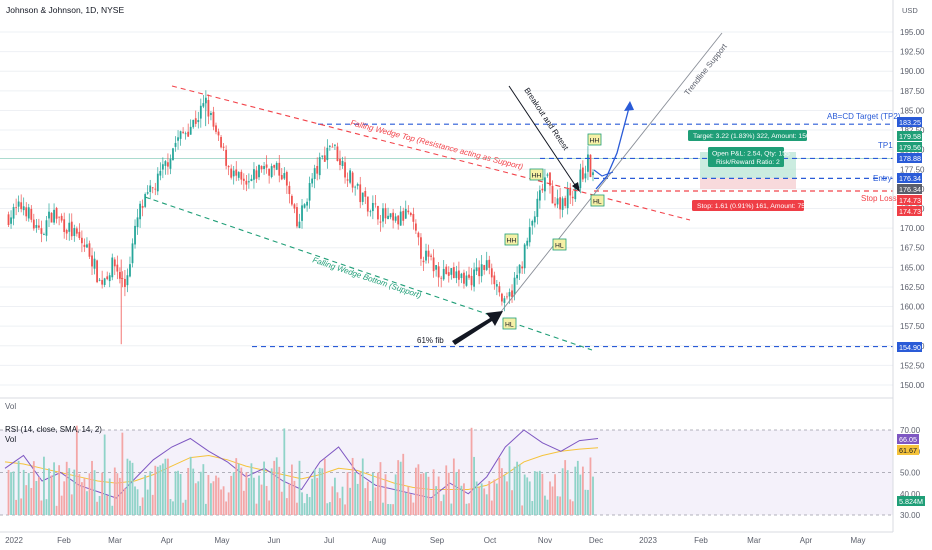 Image resolution: width=932 pixels, height=550 pixels. I want to click on svg-text: Open P&L: 2.54, Qty: 155, so click(751, 154).